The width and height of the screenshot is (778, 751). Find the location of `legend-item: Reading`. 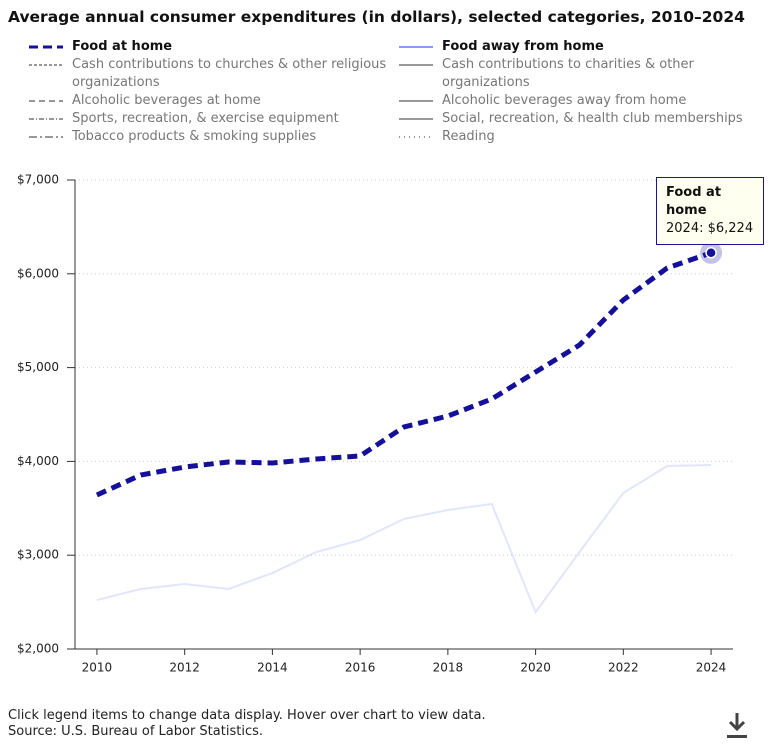

legend-item: Reading is located at coordinates (573, 137).